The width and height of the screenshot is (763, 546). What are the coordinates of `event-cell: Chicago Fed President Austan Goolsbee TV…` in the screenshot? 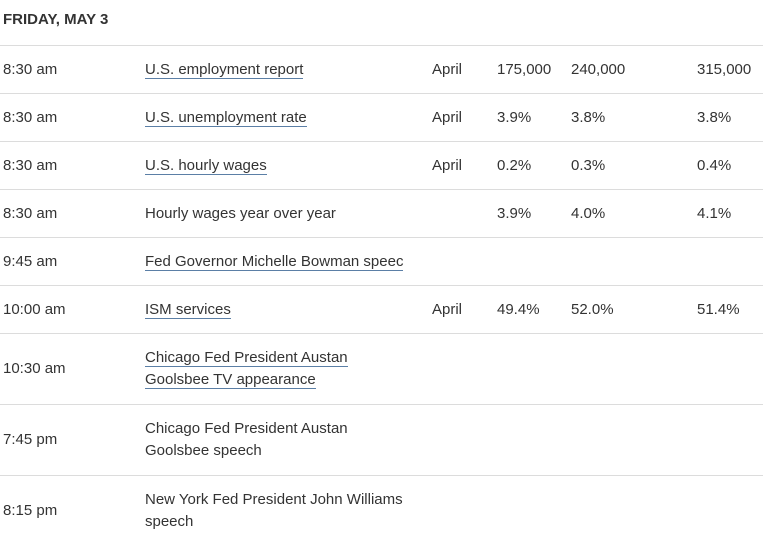 It's located at (287, 369).